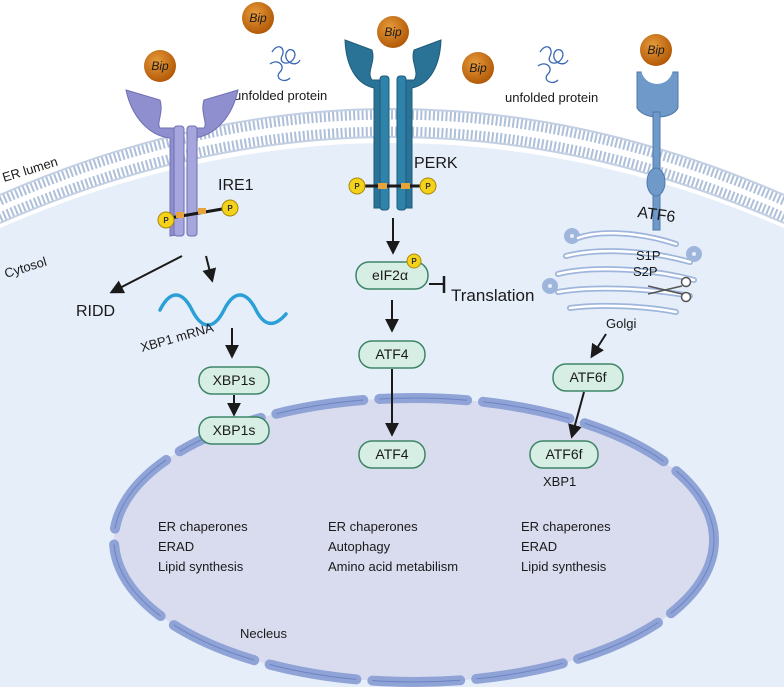  Describe the element at coordinates (234, 430) in the screenshot. I see `xbp1s-nuc-label: XBP1s` at that location.